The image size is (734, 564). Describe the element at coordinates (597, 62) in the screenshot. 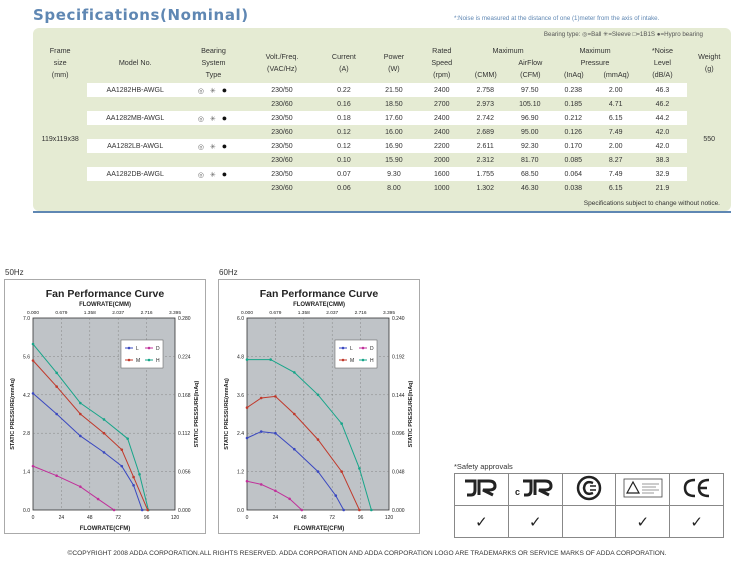

I see `header-pressure: Maximum Pressure (InAq) (mmAq)` at that location.